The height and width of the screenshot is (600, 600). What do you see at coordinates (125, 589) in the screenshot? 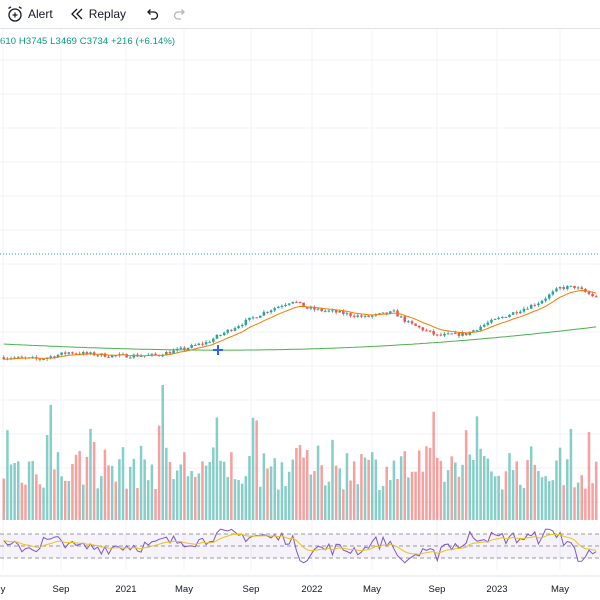
I see `time-axis-label: 2021` at bounding box center [125, 589].